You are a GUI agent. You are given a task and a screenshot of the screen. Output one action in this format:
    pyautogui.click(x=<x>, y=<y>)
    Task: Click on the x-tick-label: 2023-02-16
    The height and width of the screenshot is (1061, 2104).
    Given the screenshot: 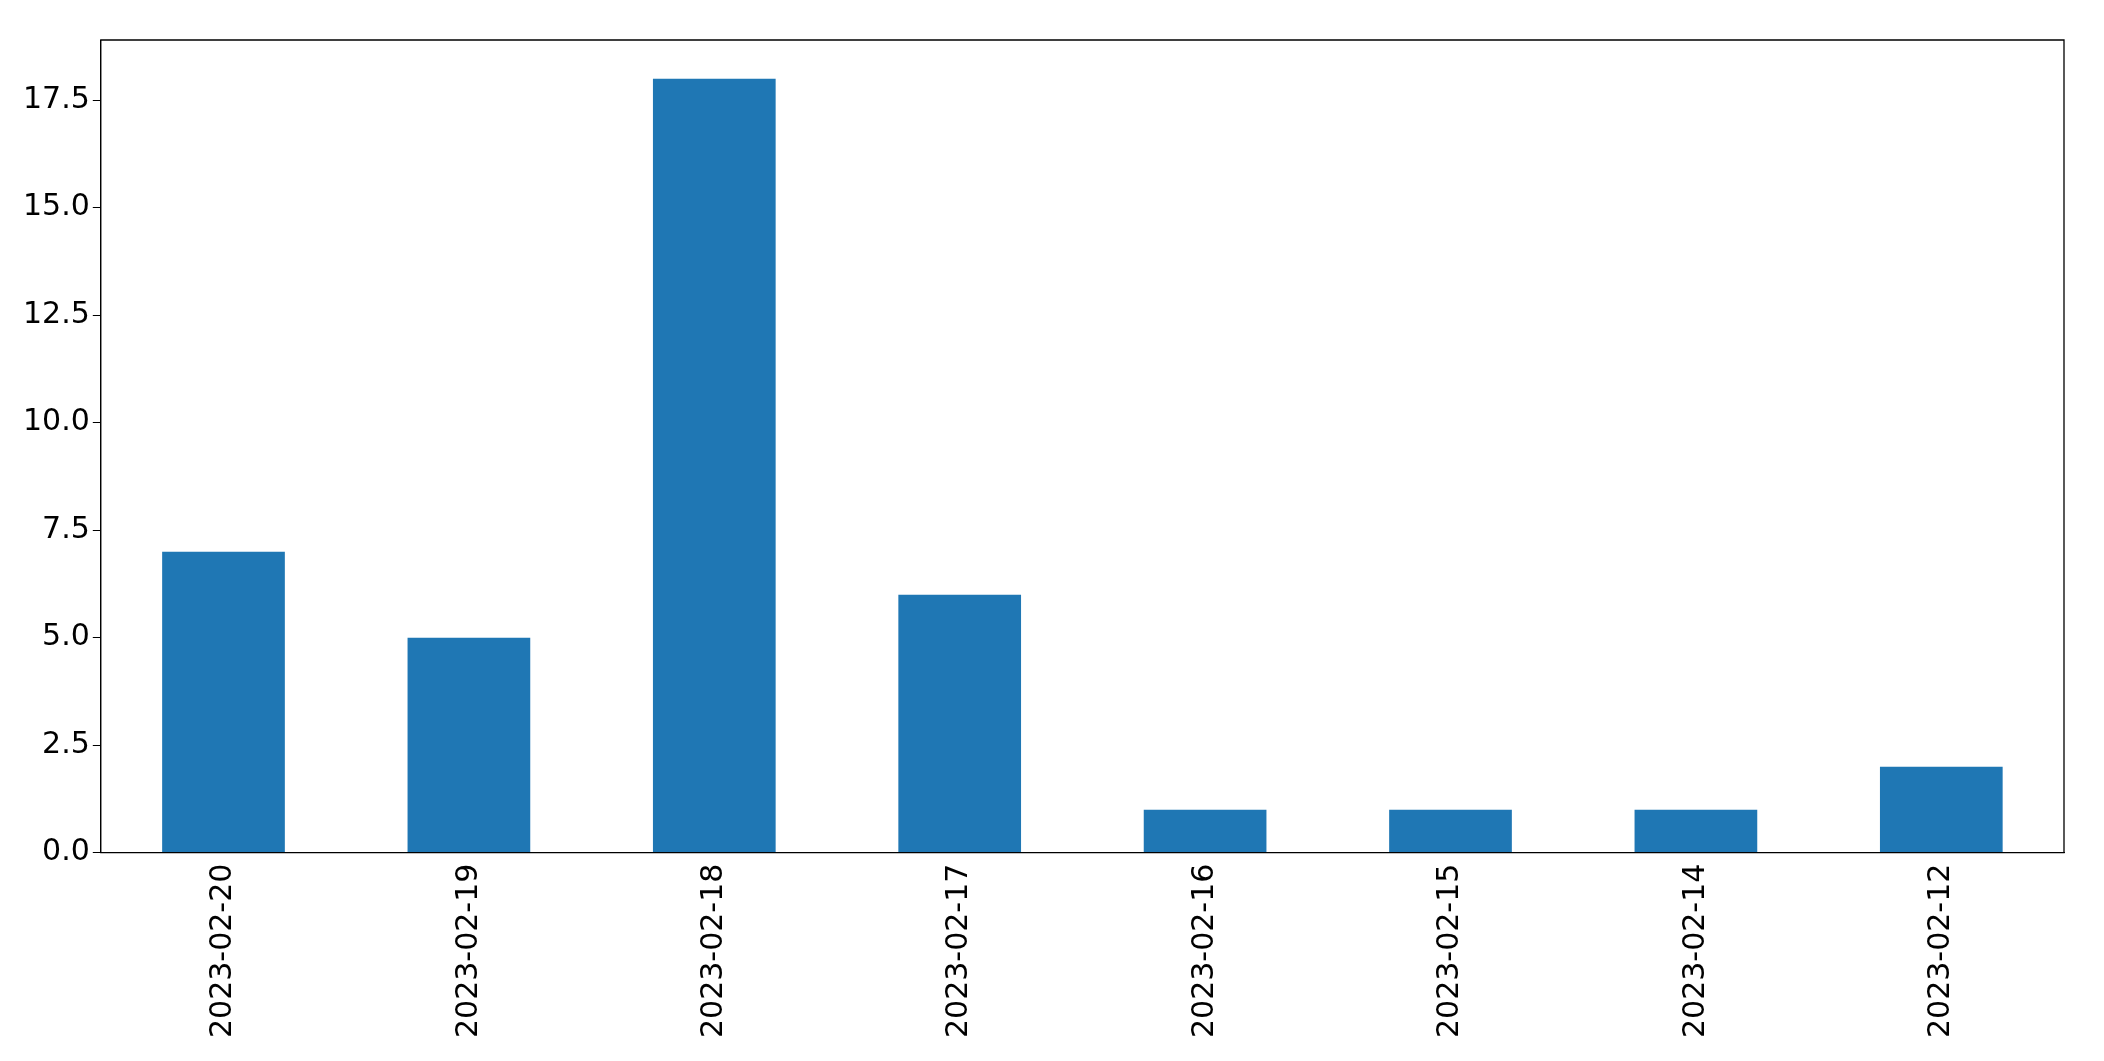 What is the action you would take?
    pyautogui.click(x=1202, y=951)
    